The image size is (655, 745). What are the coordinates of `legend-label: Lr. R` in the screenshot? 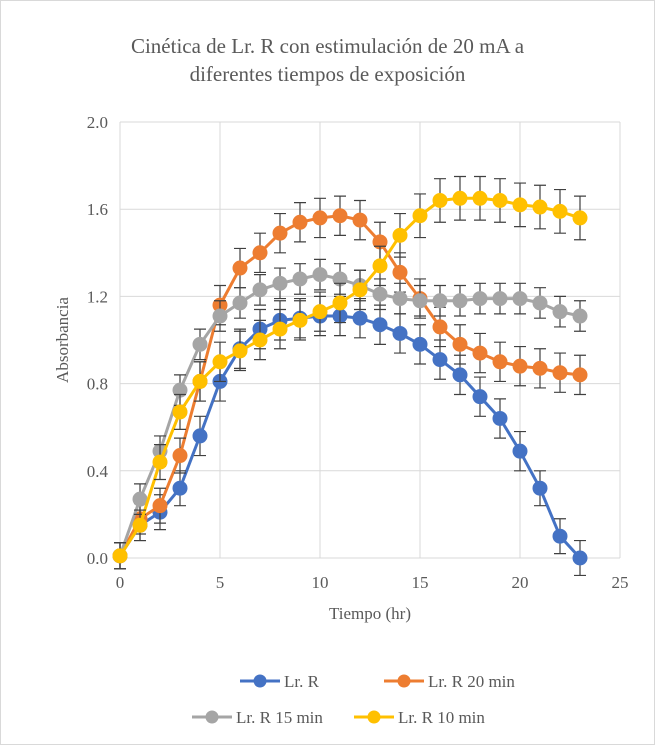 It's located at (302, 681).